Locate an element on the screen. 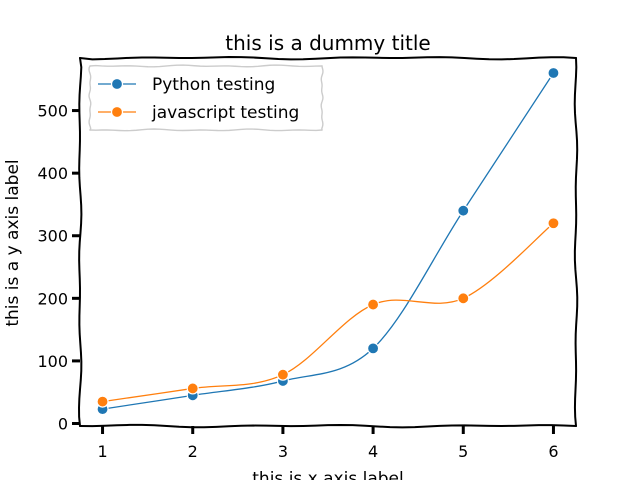  y-tick-label: 400 is located at coordinates (52, 173).